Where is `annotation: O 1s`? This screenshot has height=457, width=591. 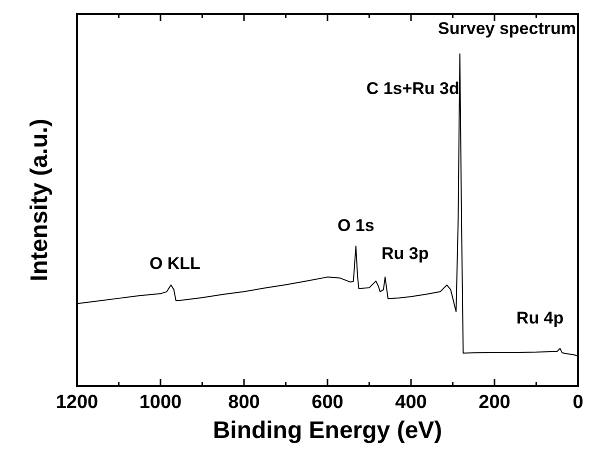
annotation: O 1s is located at coordinates (355, 226).